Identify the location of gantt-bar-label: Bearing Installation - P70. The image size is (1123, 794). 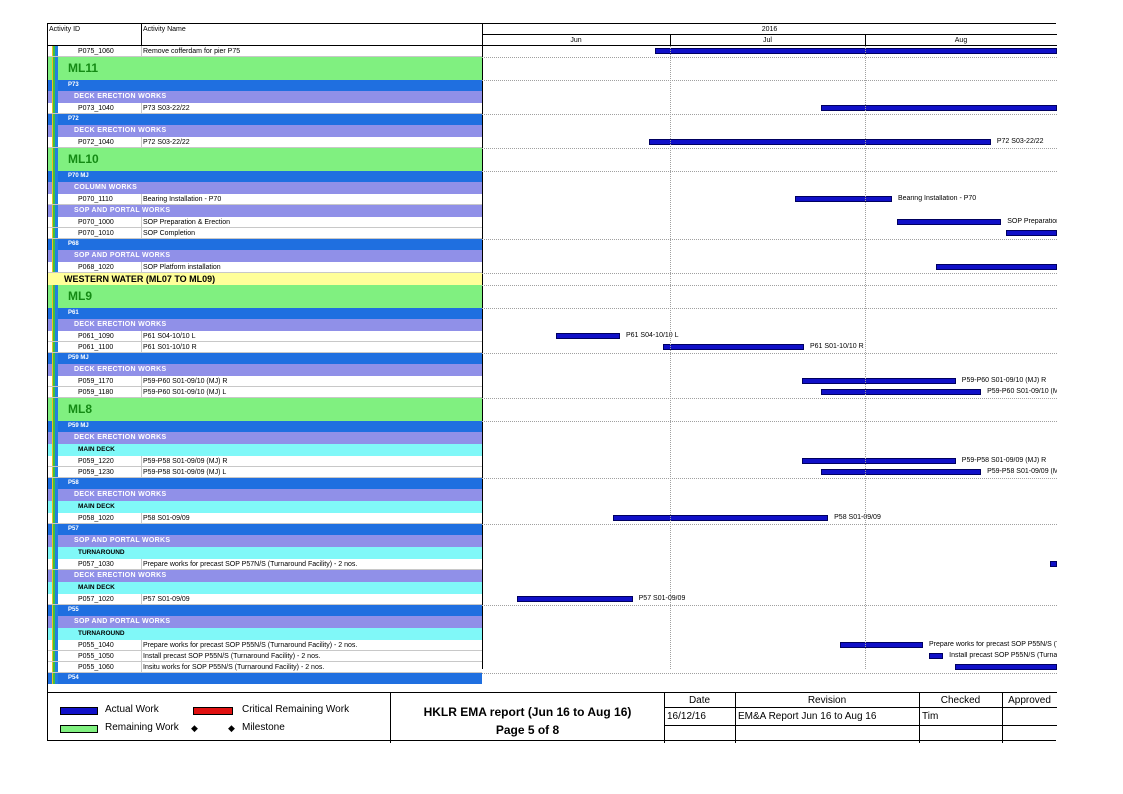
(937, 198).